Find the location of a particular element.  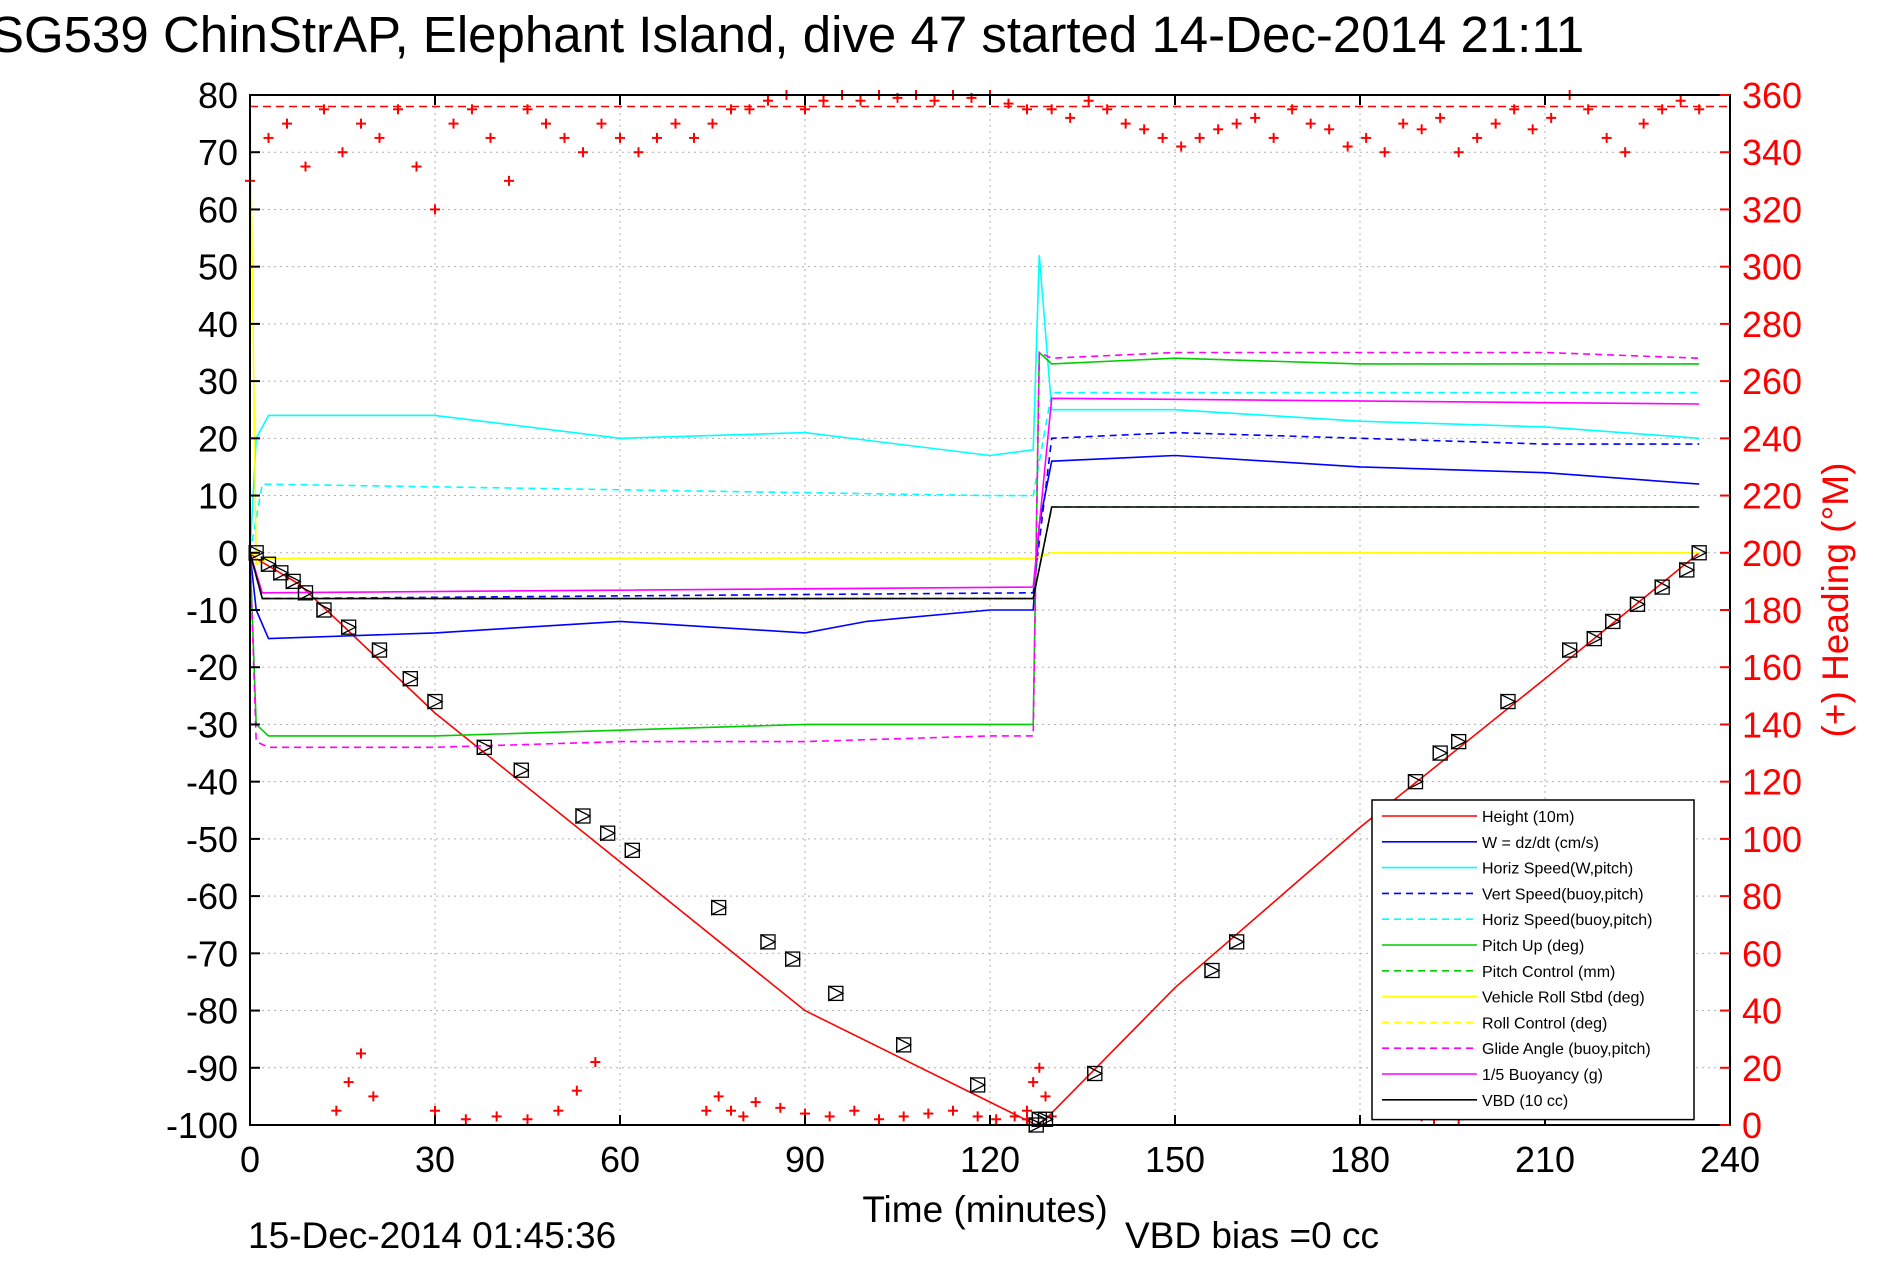

legend-entry: Pitch Up (deg) is located at coordinates (1483, 946).